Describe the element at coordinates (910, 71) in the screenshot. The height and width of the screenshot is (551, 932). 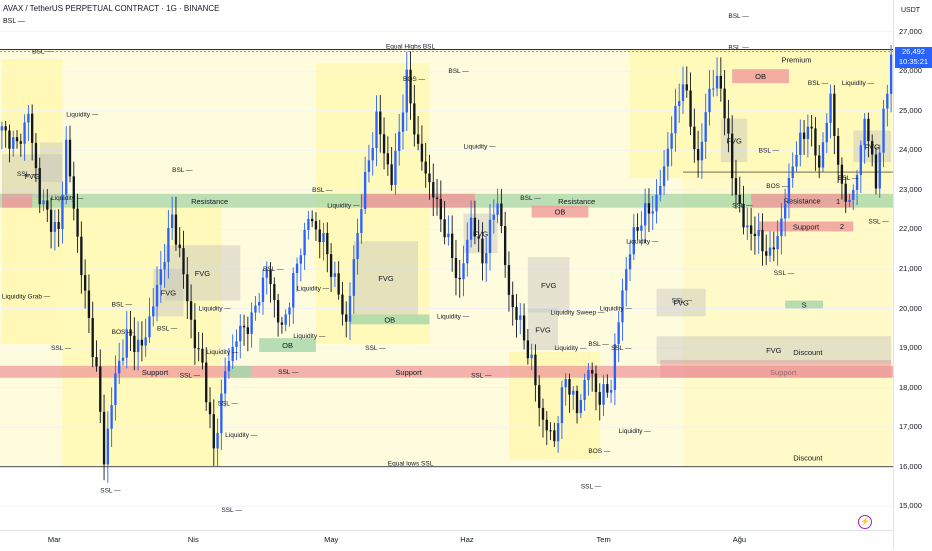
I see `y-tick-label: 26,000` at that location.